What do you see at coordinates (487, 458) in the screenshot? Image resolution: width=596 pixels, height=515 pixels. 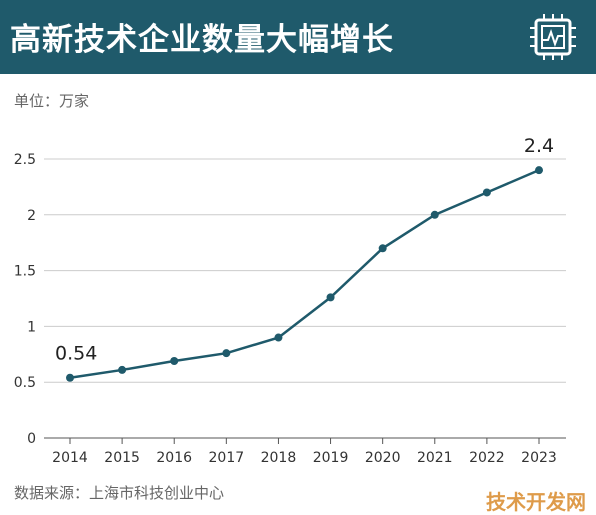 I see `x-tick-label: 2022` at bounding box center [487, 458].